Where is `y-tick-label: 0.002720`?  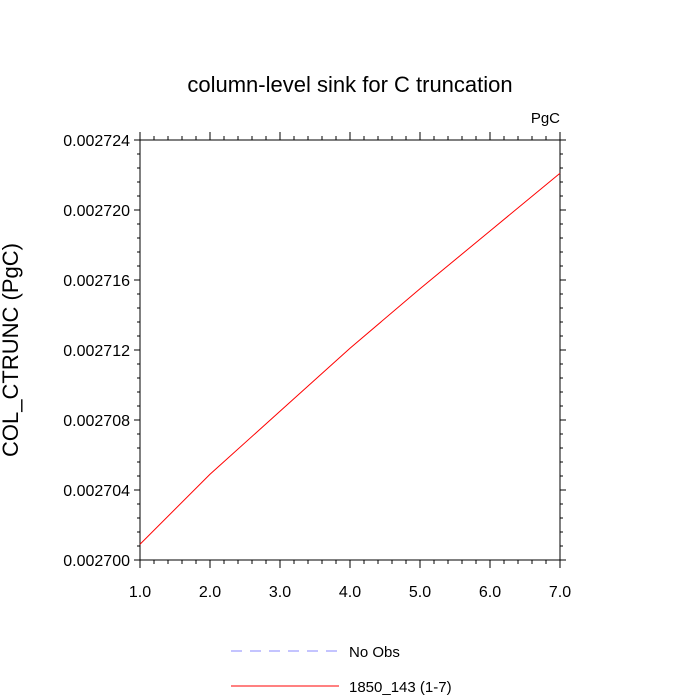
y-tick-label: 0.002720 is located at coordinates (96, 211).